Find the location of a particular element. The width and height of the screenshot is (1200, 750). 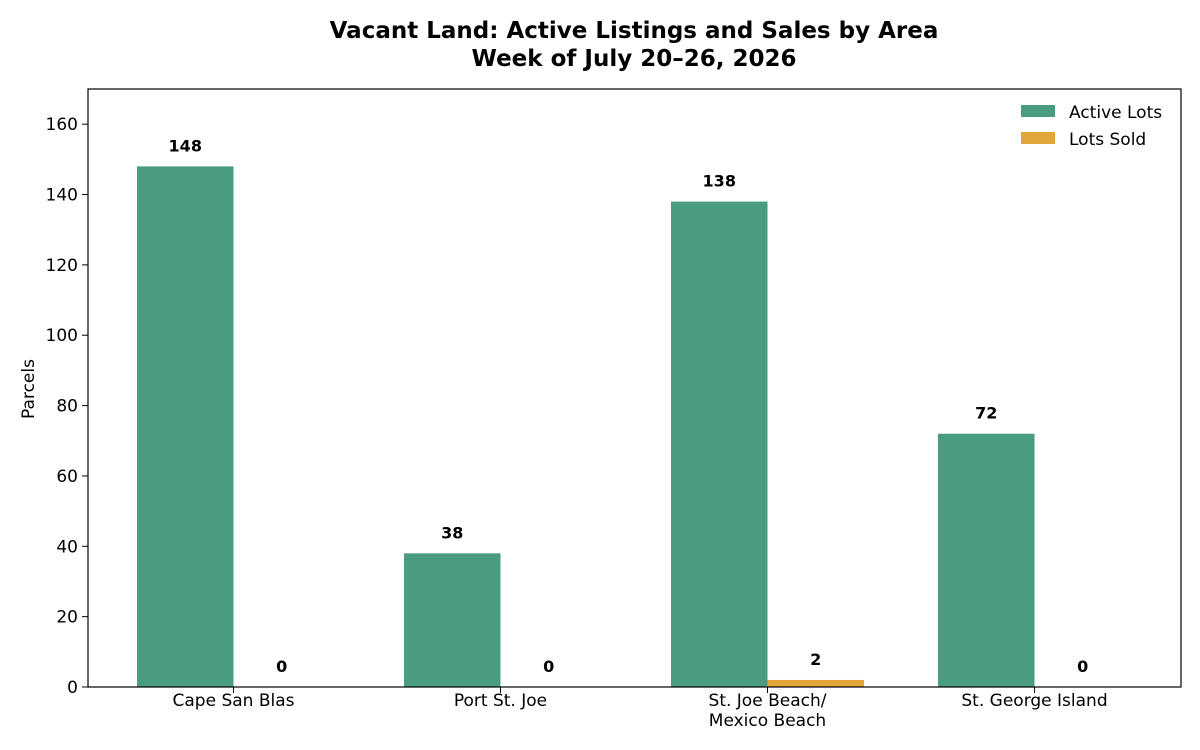

legend-label: Lots Sold is located at coordinates (1107, 140).